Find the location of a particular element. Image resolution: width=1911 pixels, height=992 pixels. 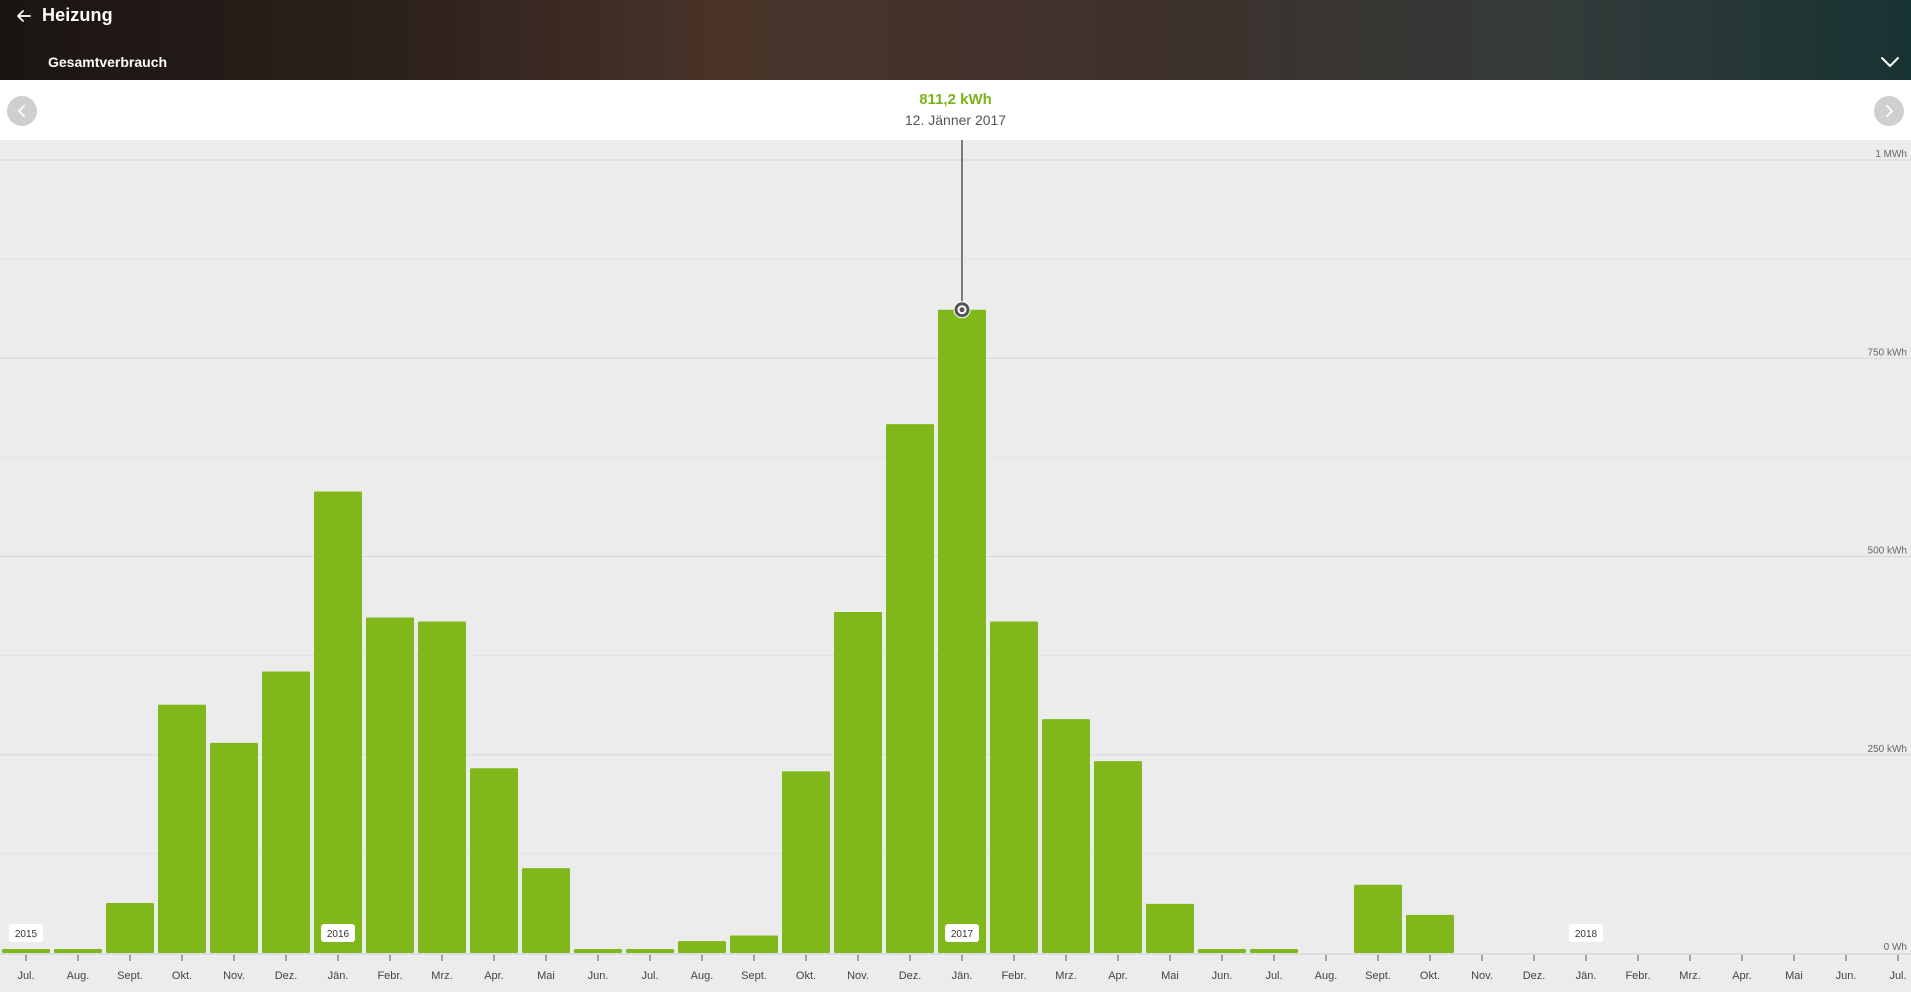

chevron-down-icon is located at coordinates (1890, 62).